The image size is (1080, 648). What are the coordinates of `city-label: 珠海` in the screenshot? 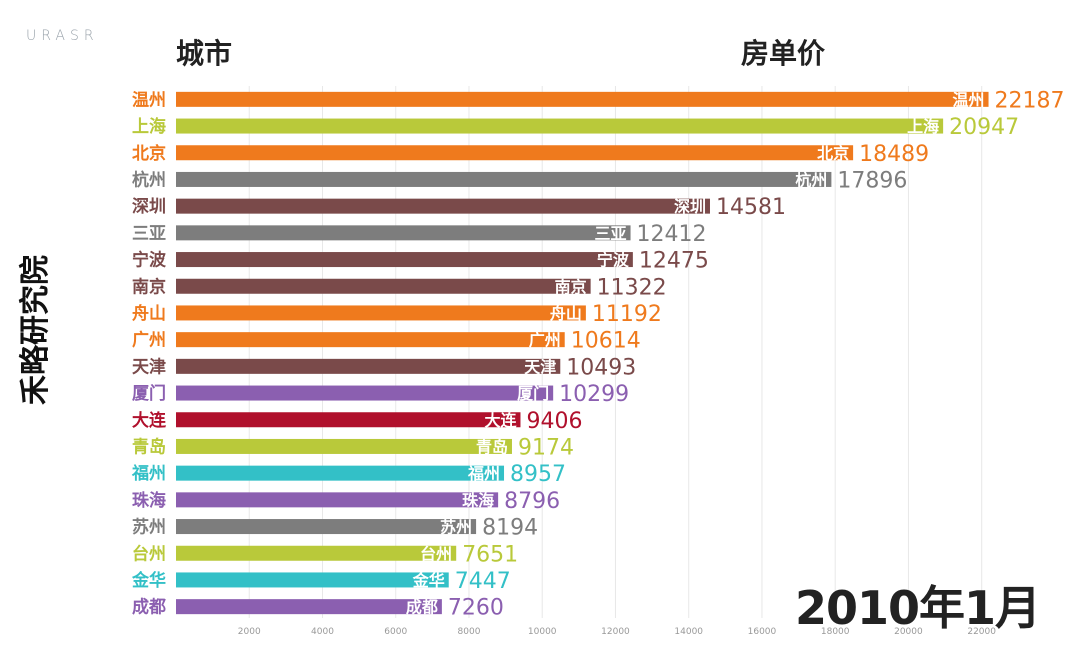 It's located at (149, 500).